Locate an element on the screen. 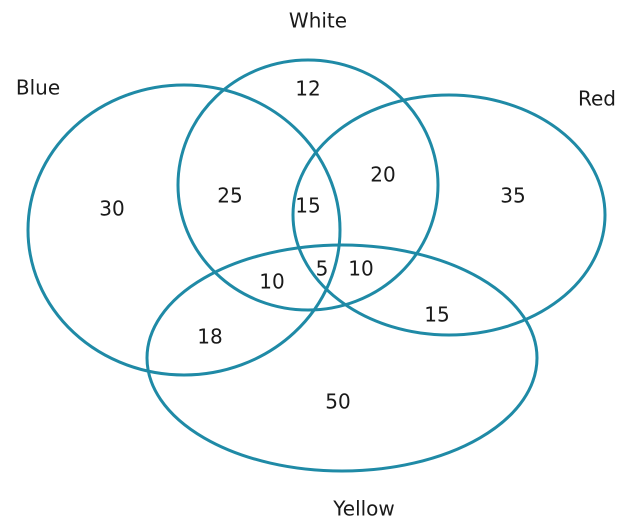 Image resolution: width=626 pixels, height=525 pixels. region-count: 50 is located at coordinates (337, 402).